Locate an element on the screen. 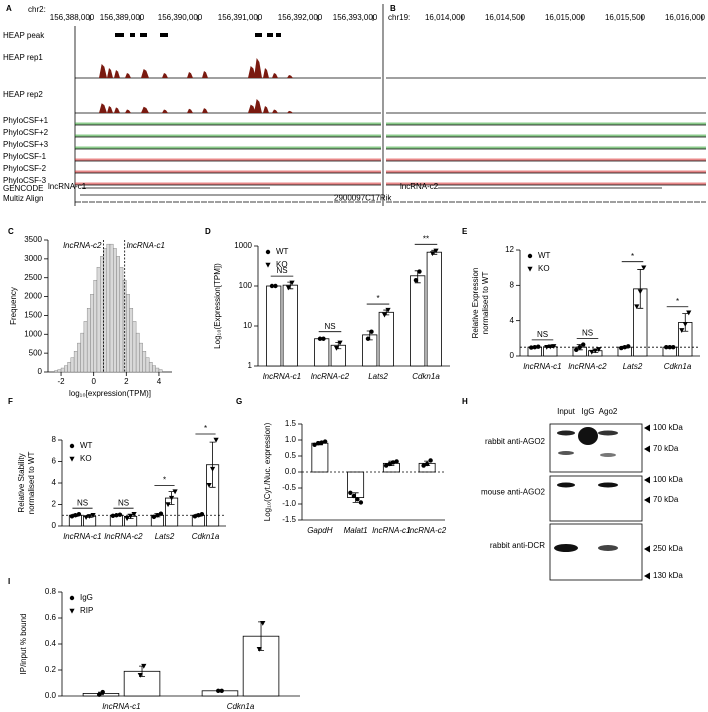 The width and height of the screenshot is (708, 712). coordinate: 16,015,500 is located at coordinates (625, 17).